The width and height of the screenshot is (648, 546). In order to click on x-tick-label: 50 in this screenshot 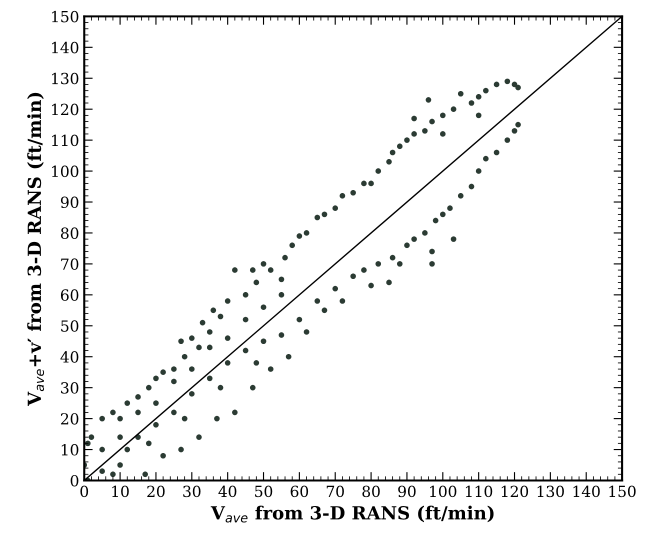, I will do `click(263, 492)`.